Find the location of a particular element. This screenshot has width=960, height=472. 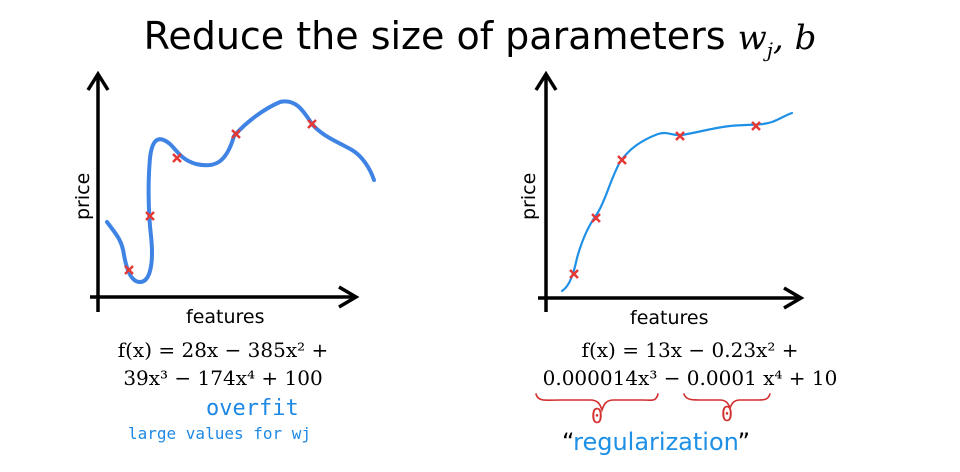

title-var: w is located at coordinates (752, 38).